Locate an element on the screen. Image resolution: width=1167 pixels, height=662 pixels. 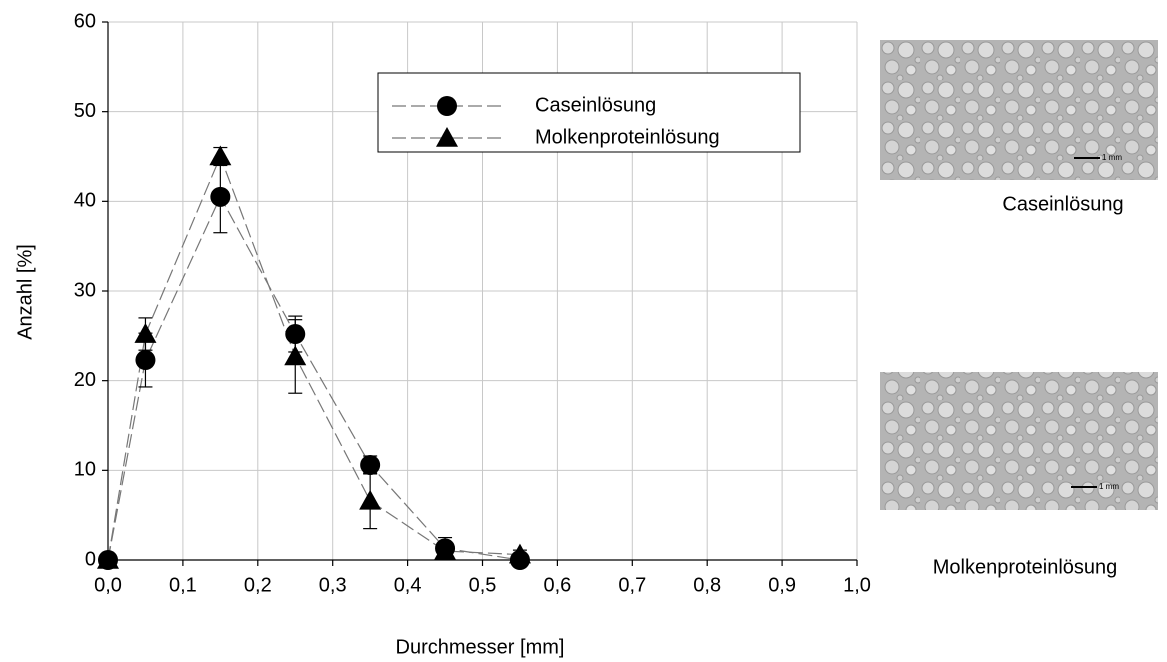
y-tick-label: 20 is located at coordinates (85, 380).